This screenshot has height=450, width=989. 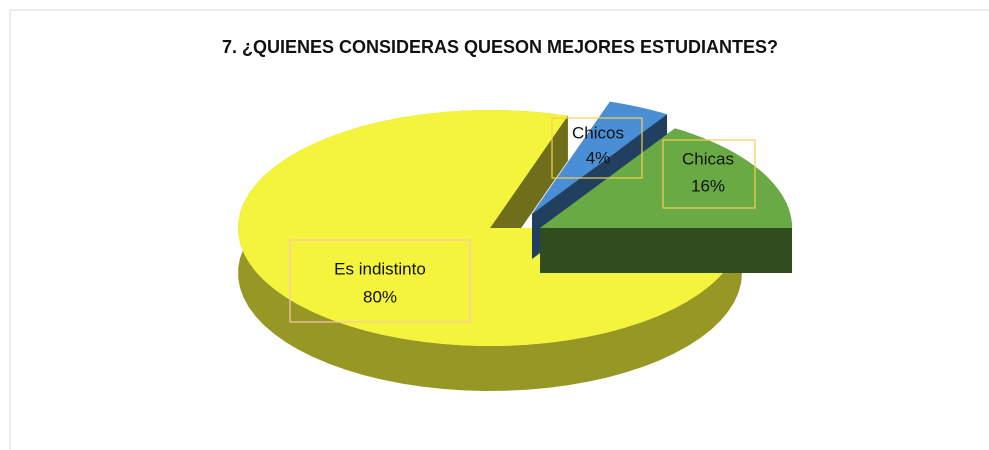 What do you see at coordinates (380, 268) in the screenshot?
I see `category-label: Es indistinto` at bounding box center [380, 268].